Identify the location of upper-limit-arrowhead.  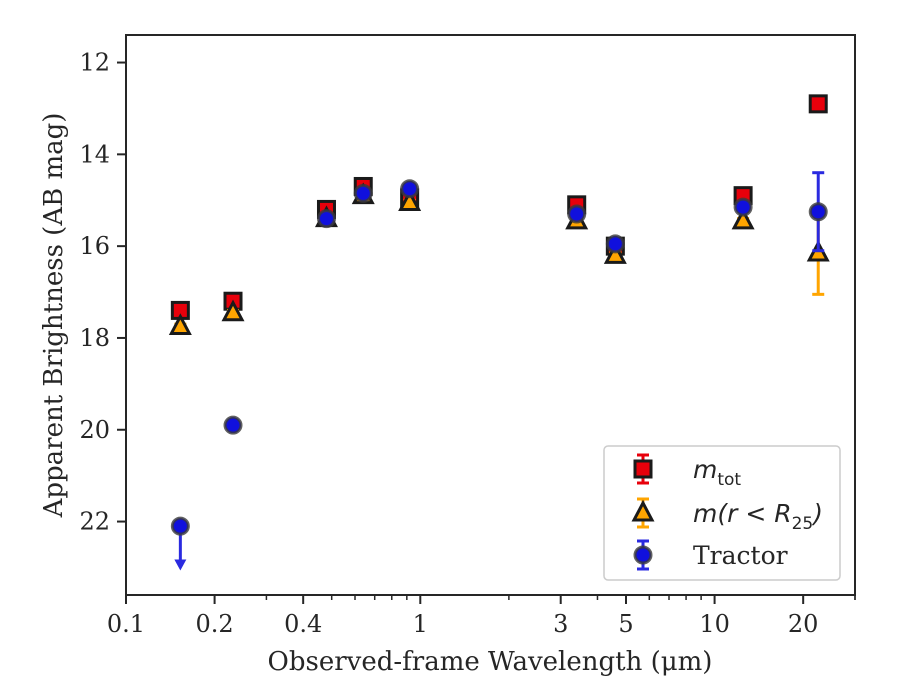
(180, 565).